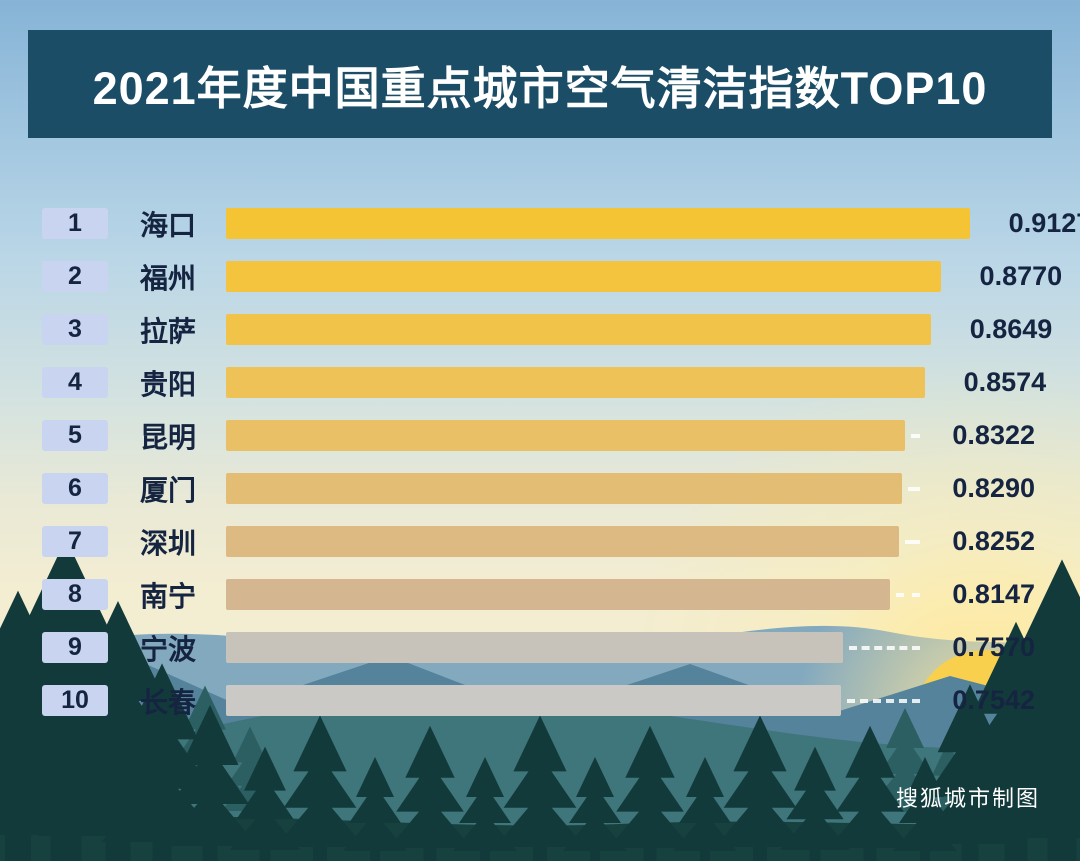  Describe the element at coordinates (993, 647) in the screenshot. I see `value-label: 0.7570` at that location.